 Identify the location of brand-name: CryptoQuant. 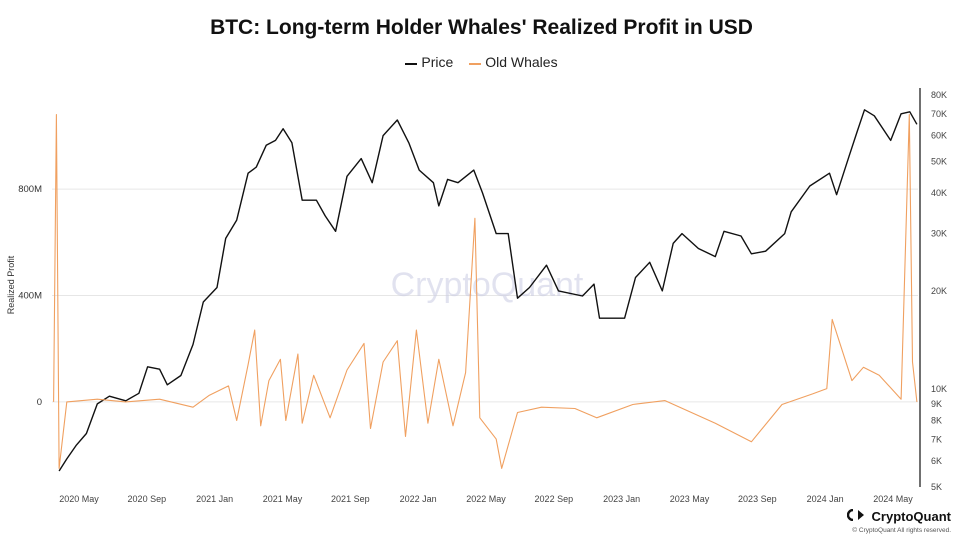
(911, 517).